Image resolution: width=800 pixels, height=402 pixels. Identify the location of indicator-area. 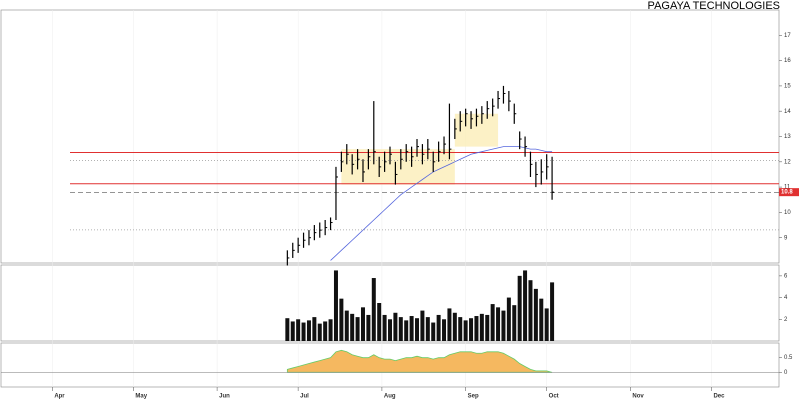
(419, 361).